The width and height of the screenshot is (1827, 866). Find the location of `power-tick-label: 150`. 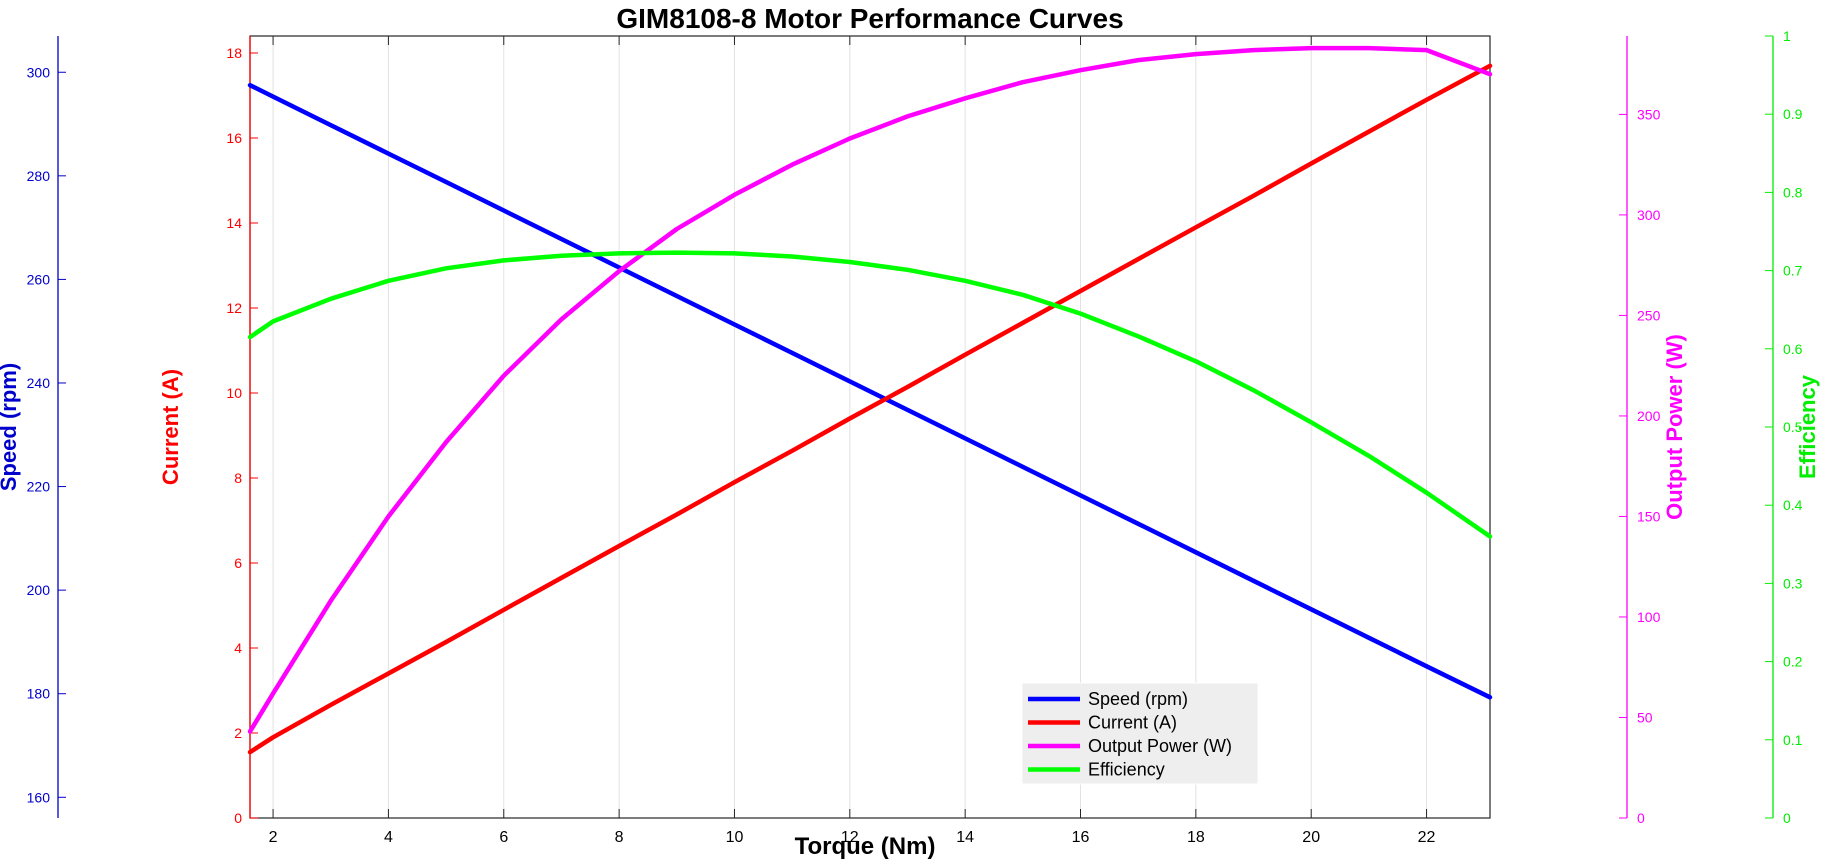

power-tick-label: 150 is located at coordinates (1649, 516).